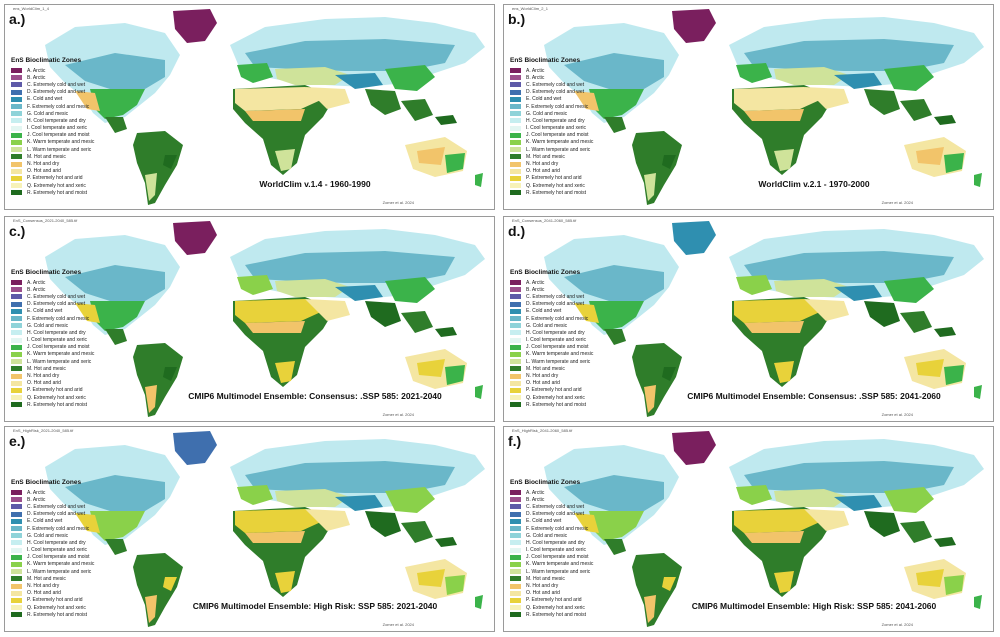 Image resolution: width=1000 pixels, height=637 pixels. Describe the element at coordinates (46, 272) in the screenshot. I see `legend-title: EnS Bioclimatic Zones` at that location.